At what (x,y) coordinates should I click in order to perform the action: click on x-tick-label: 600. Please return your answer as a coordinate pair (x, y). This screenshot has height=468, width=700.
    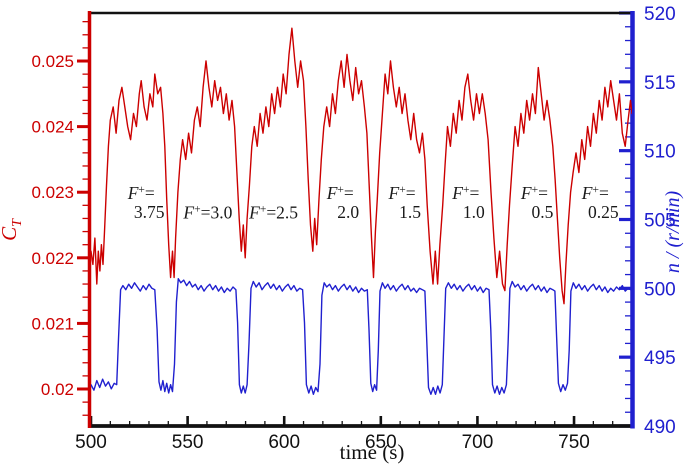
    Looking at the image, I should click on (284, 442).